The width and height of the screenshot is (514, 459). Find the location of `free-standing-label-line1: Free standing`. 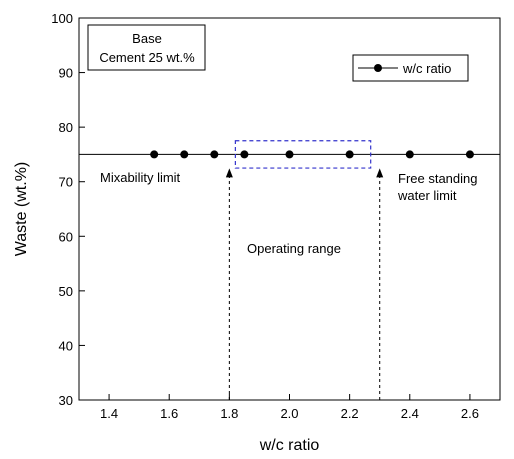

free-standing-label-line1: Free standing is located at coordinates (438, 178).